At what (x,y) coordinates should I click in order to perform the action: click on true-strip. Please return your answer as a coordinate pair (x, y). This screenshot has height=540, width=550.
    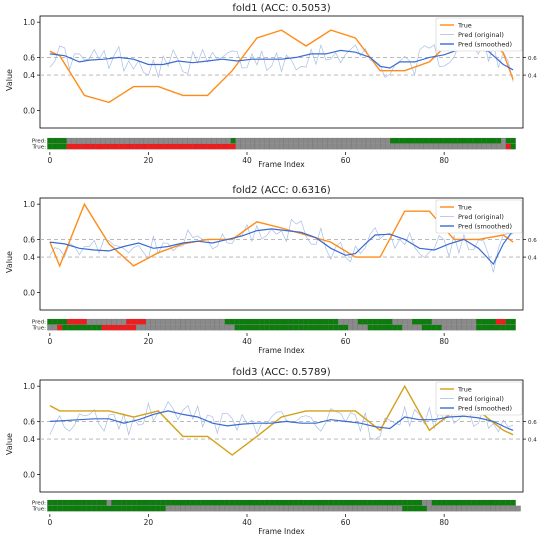
    Looking at the image, I should click on (284, 508).